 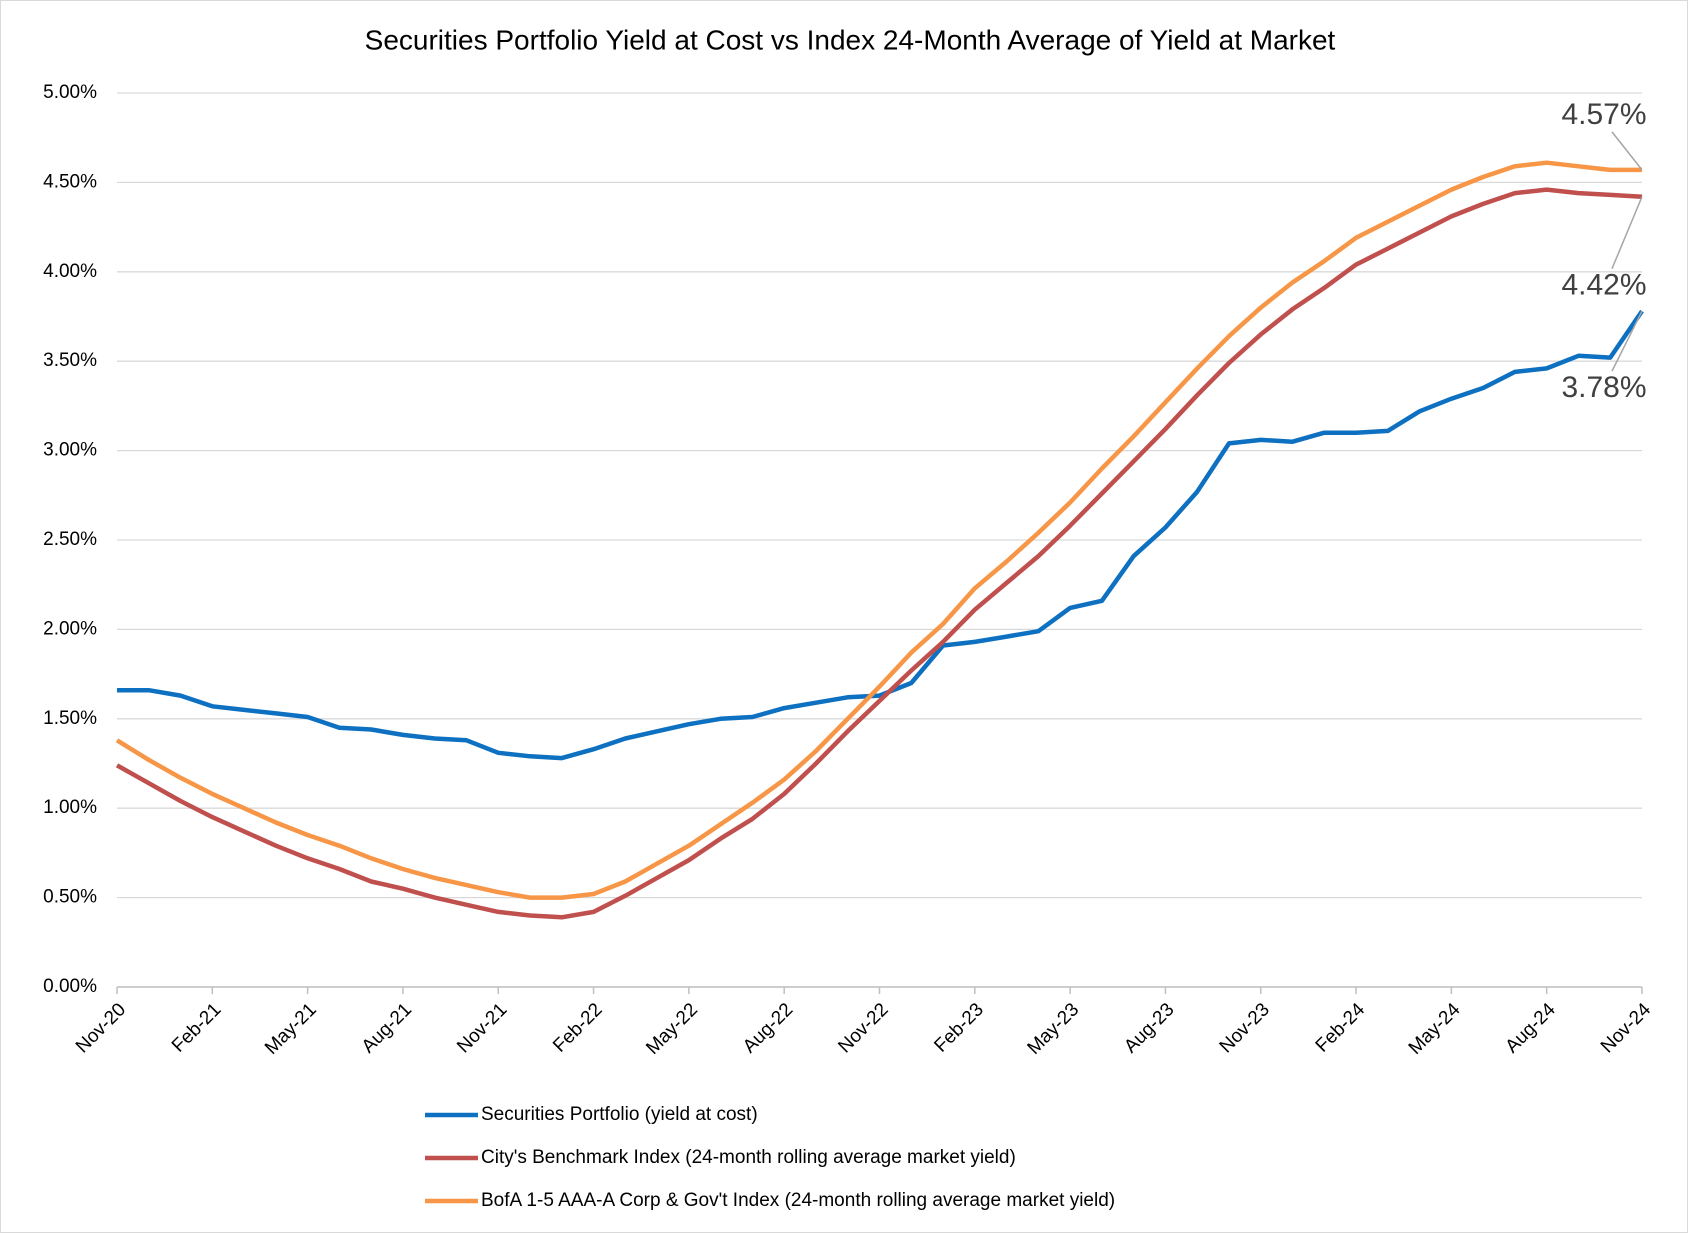 I want to click on data-label: 4.42%, so click(x=1603, y=285).